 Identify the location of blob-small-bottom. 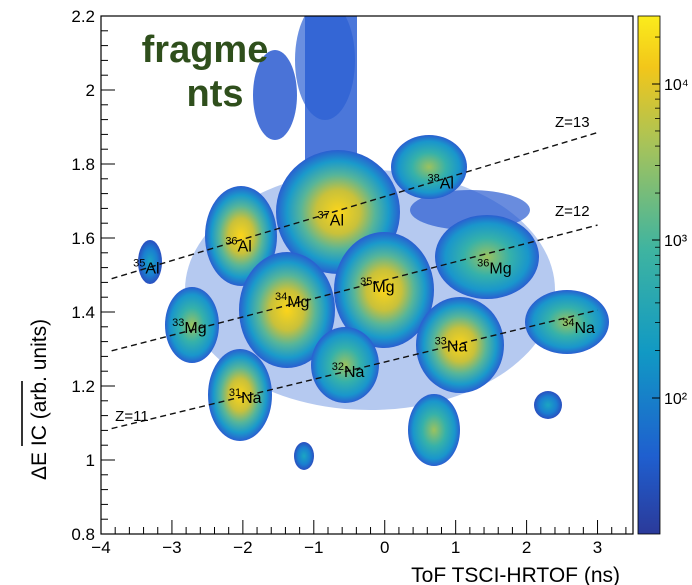
(304, 456).